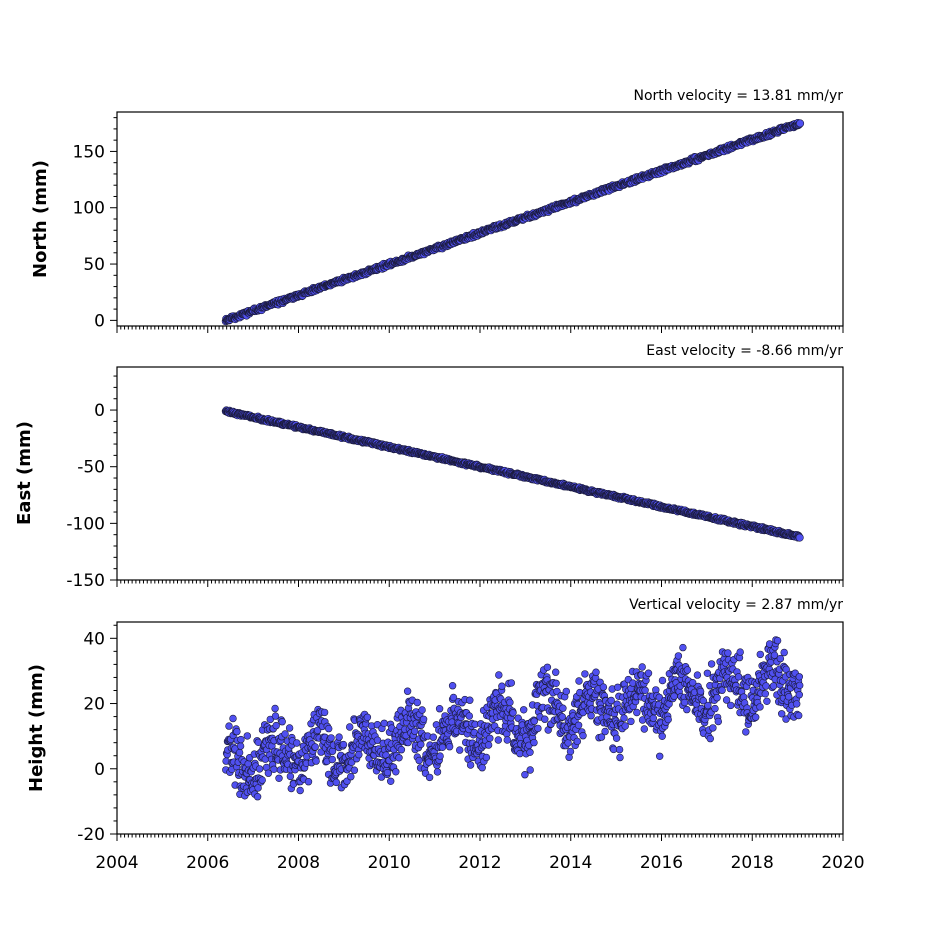 This screenshot has height=937, width=937. I want to click on x-tick-label: 2008, so click(298, 863).